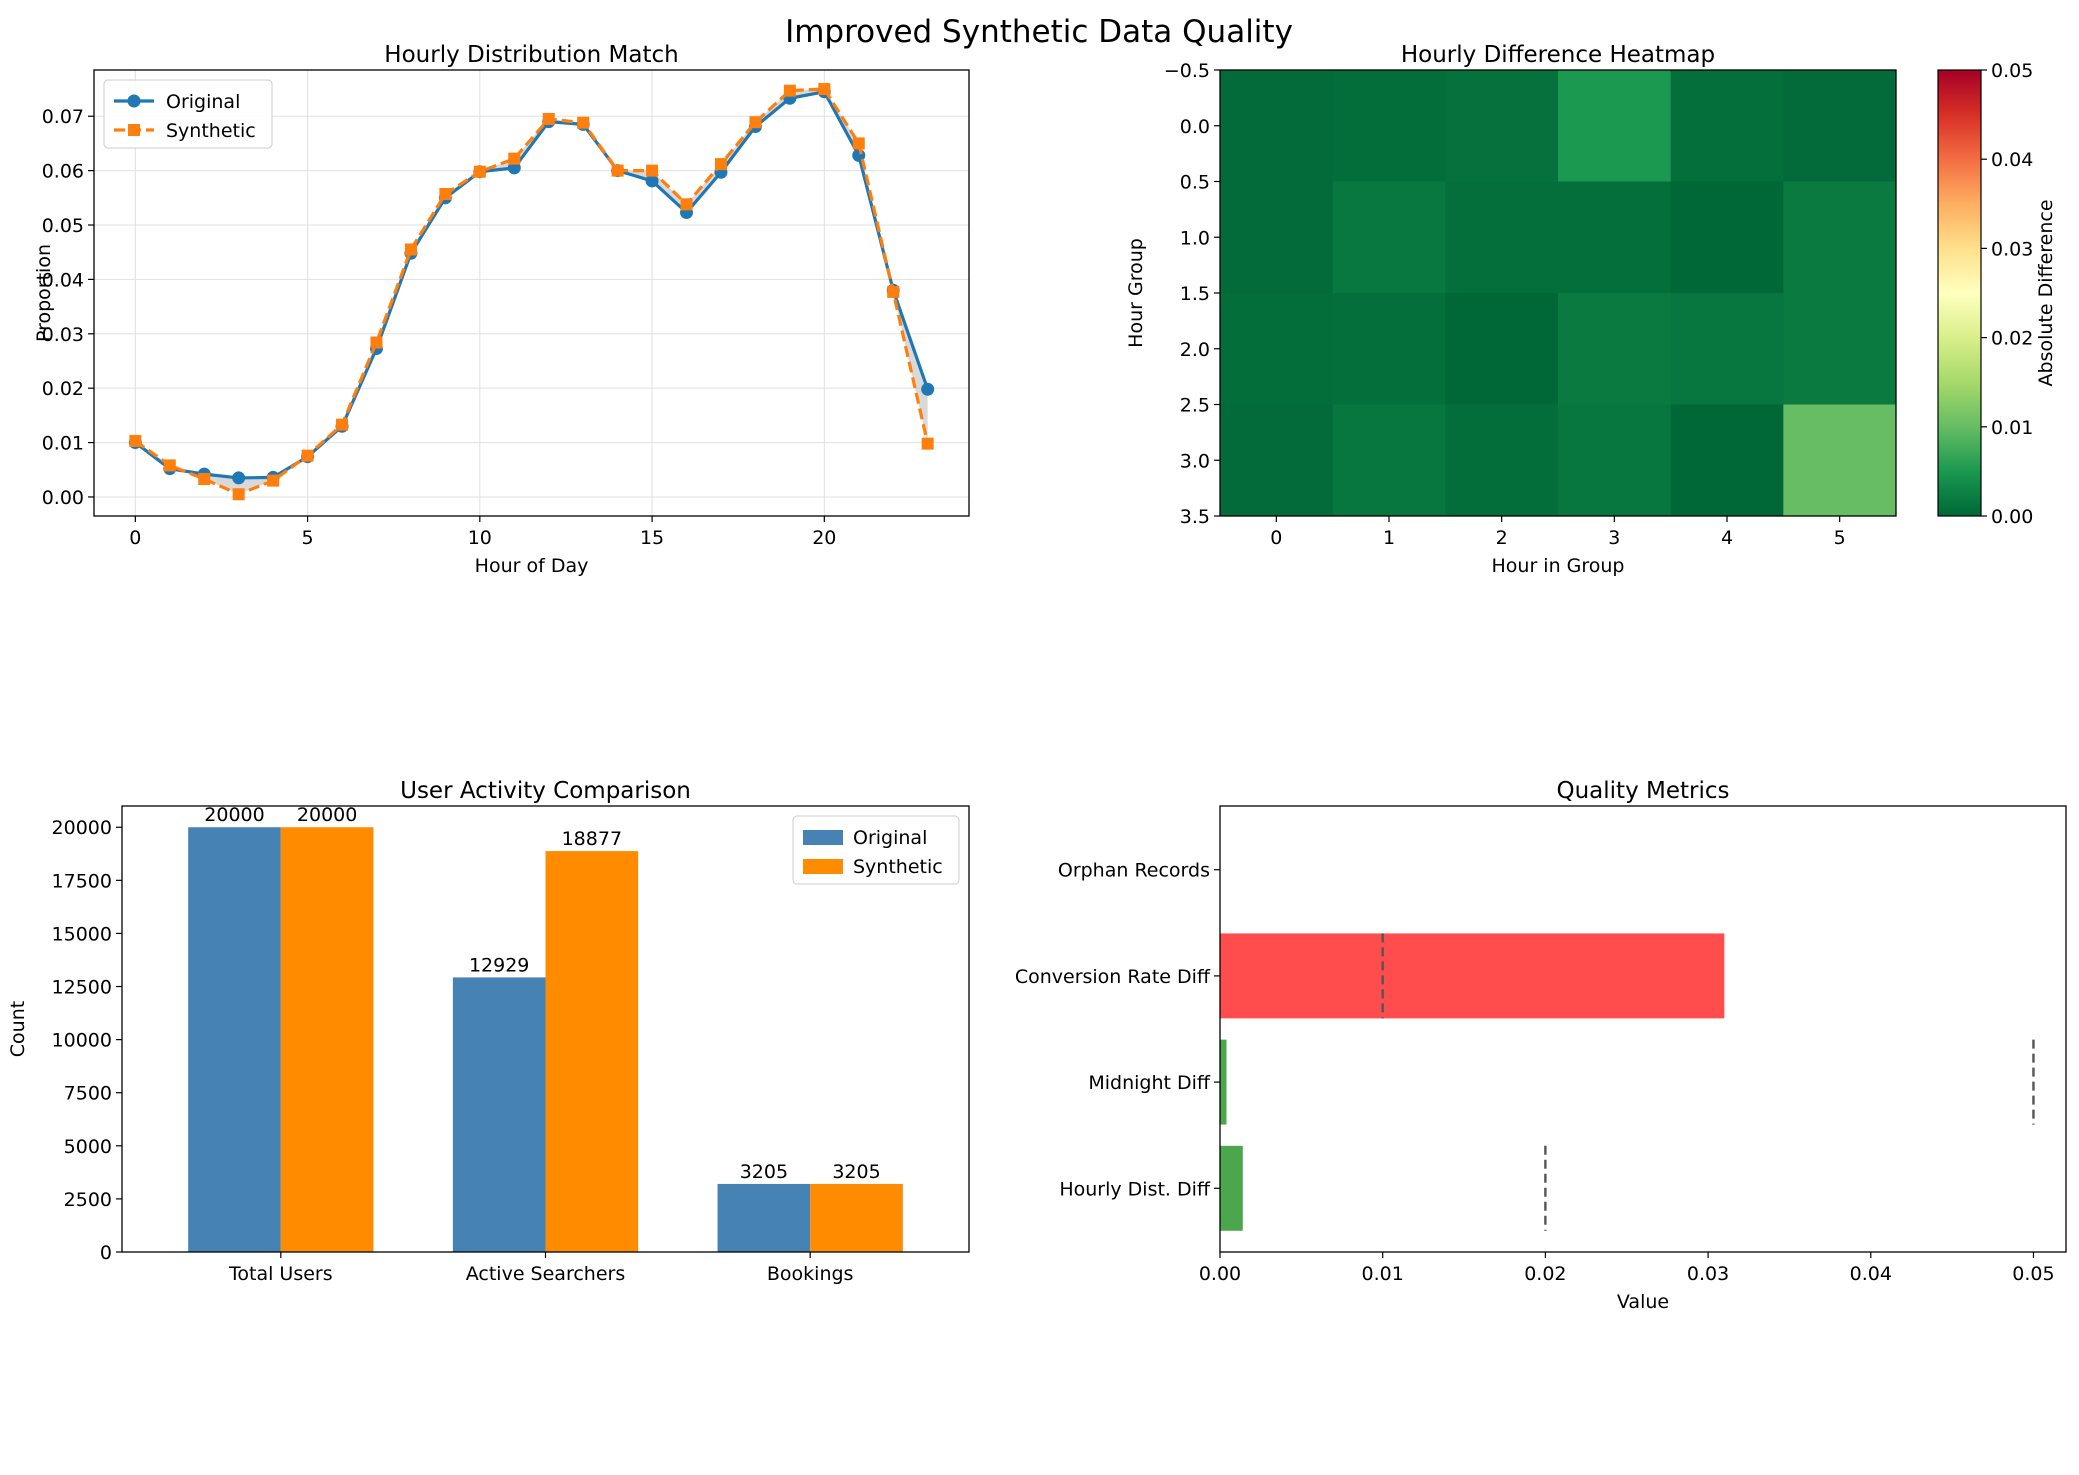 The image size is (2079, 1475). What do you see at coordinates (1871, 1274) in the screenshot?
I see `x-tick-label: 0.04` at bounding box center [1871, 1274].